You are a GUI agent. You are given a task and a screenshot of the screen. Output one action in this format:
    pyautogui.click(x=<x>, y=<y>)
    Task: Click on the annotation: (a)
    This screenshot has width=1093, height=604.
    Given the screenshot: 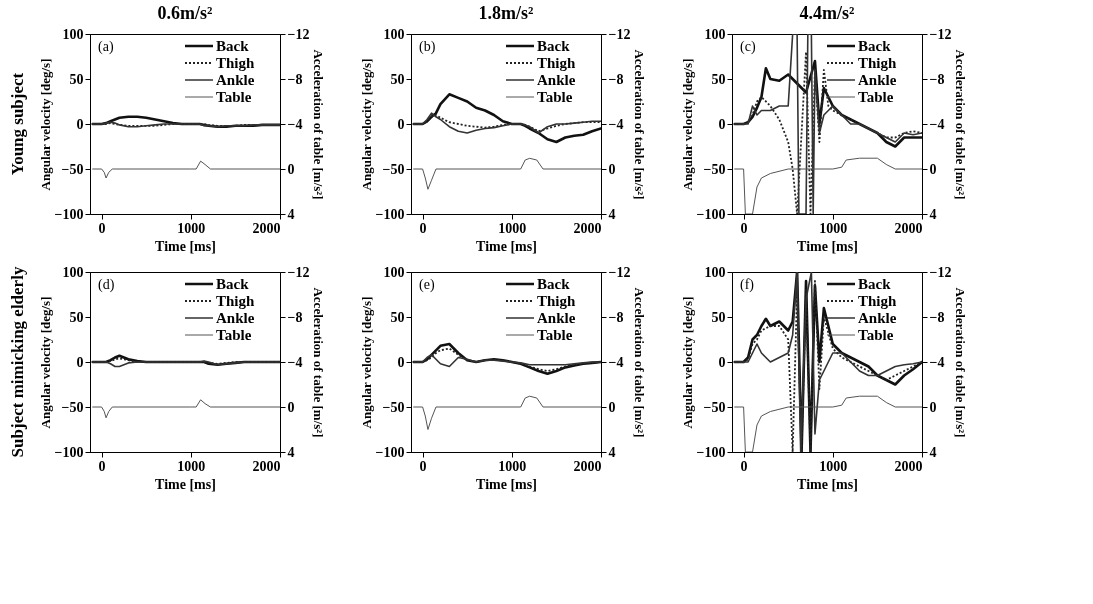 What is the action you would take?
    pyautogui.click(x=106, y=47)
    